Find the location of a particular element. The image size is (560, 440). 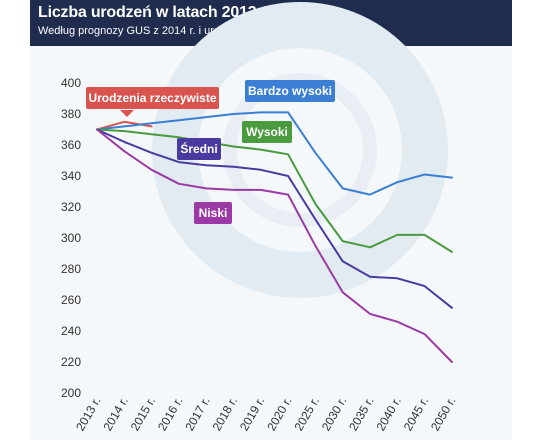

y-tick-label: 200 is located at coordinates (71, 393).